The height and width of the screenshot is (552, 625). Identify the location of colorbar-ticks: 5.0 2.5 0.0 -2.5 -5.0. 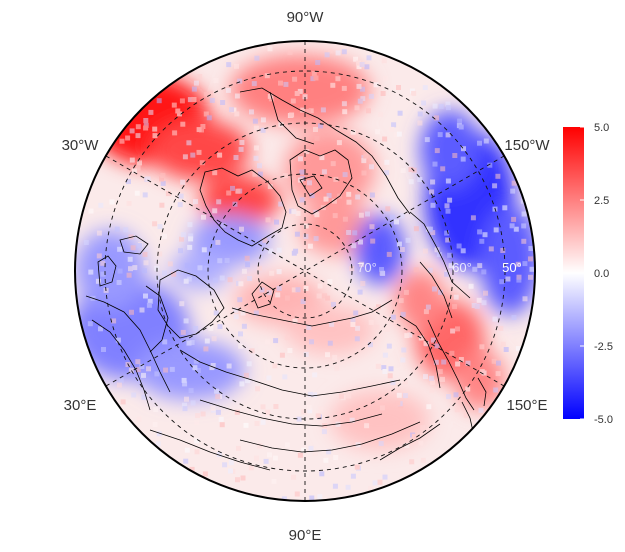
(596, 274).